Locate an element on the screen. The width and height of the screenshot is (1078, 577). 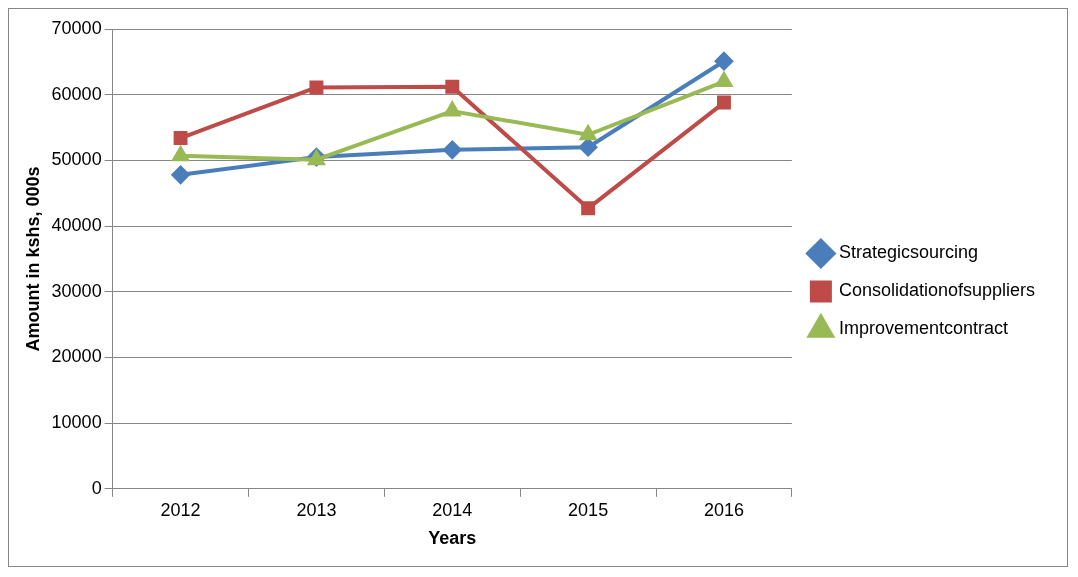
y-tick-label: 0 is located at coordinates (96, 487).